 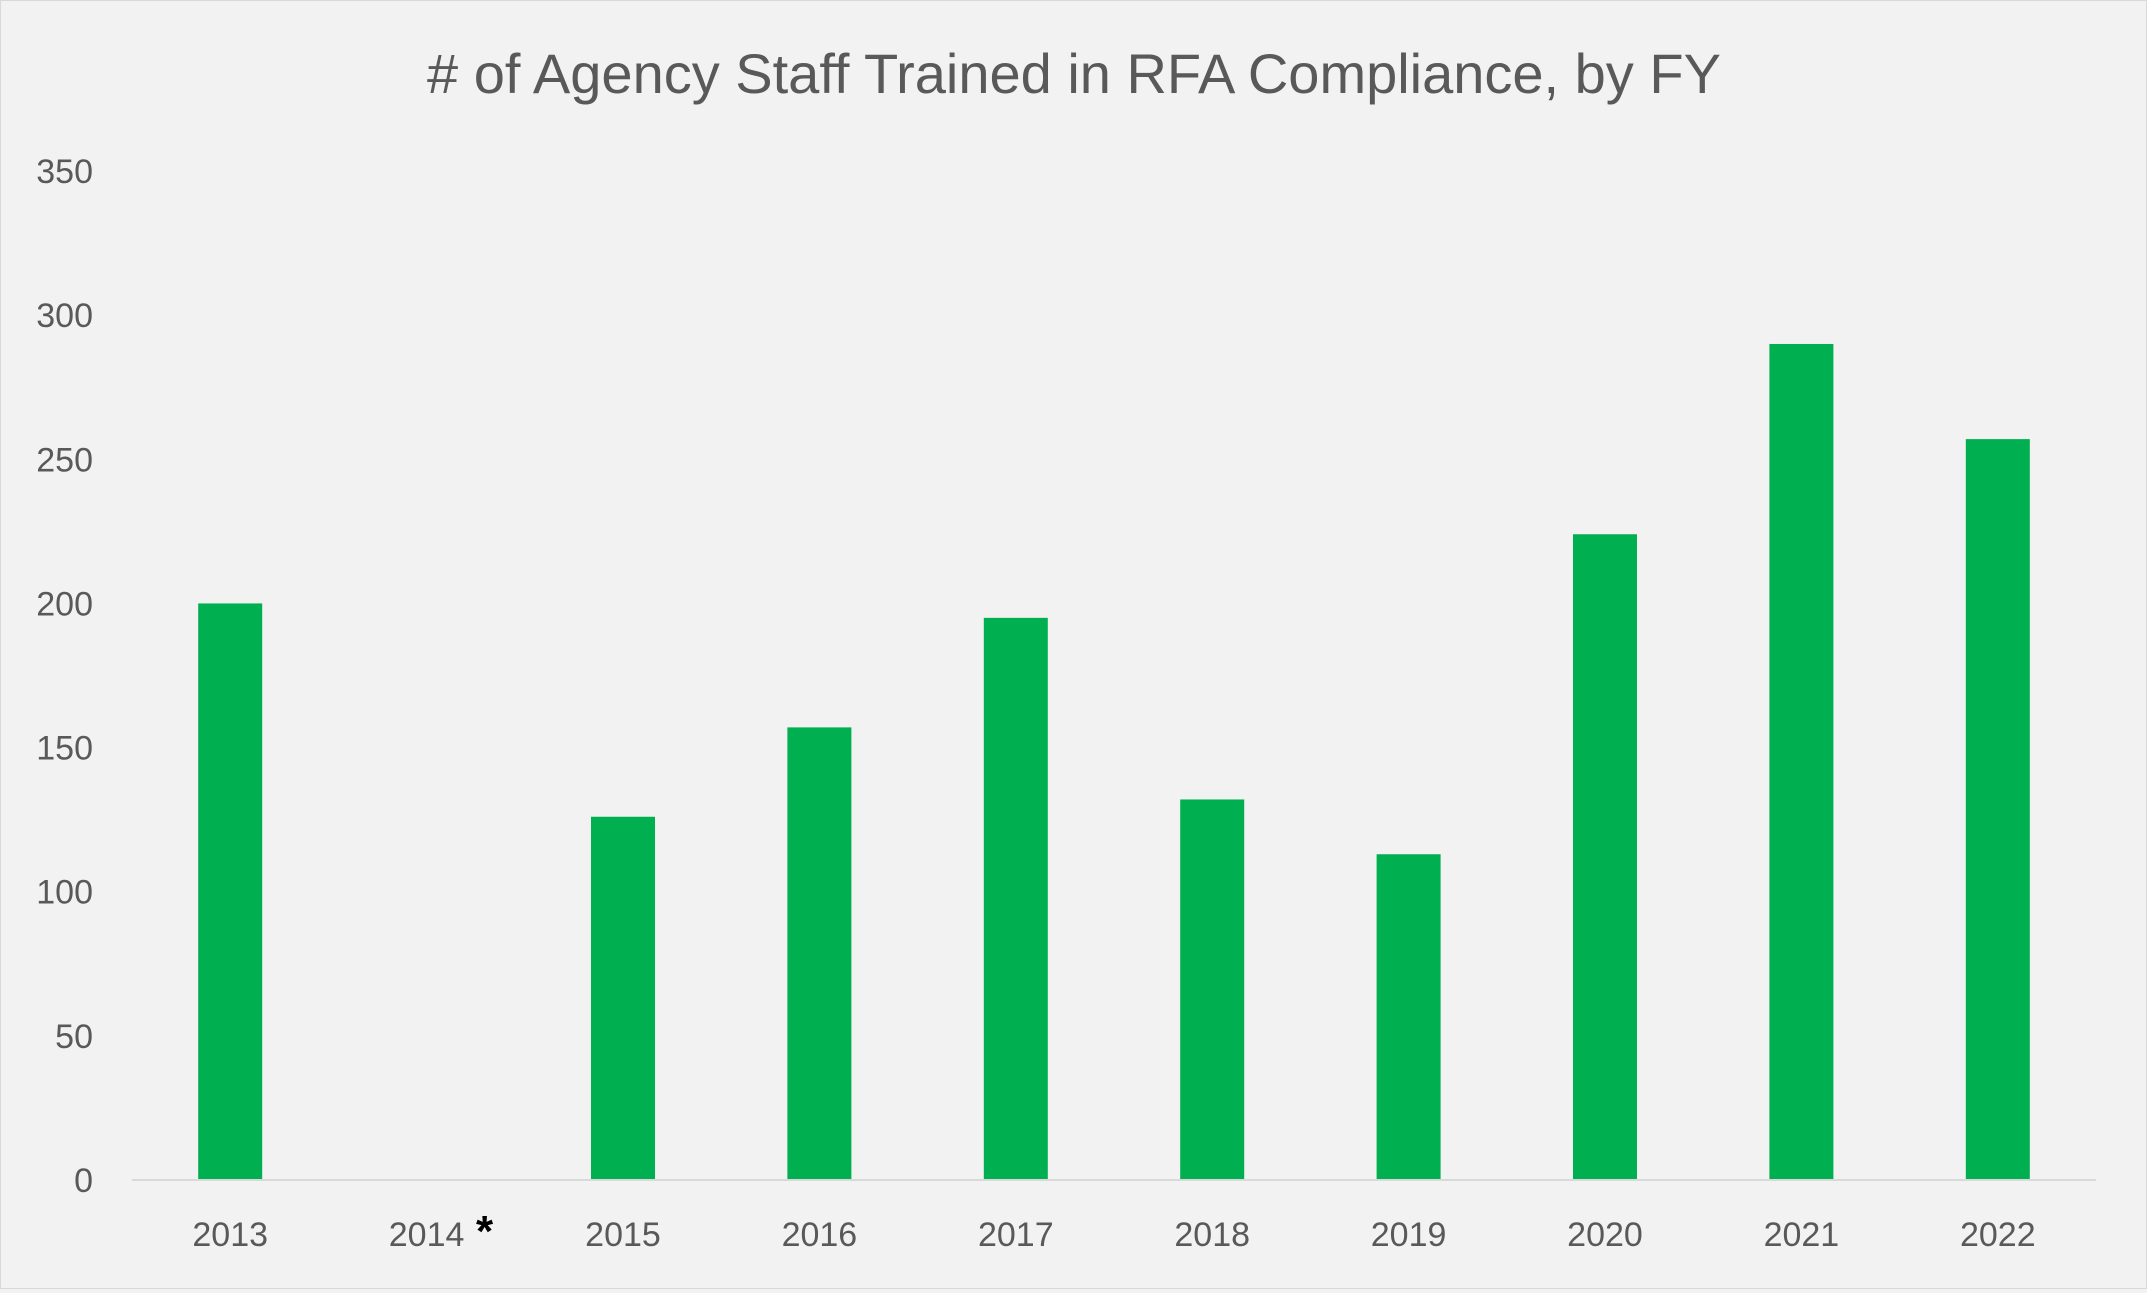 What do you see at coordinates (820, 1235) in the screenshot?
I see `x-tick-label: 2016` at bounding box center [820, 1235].